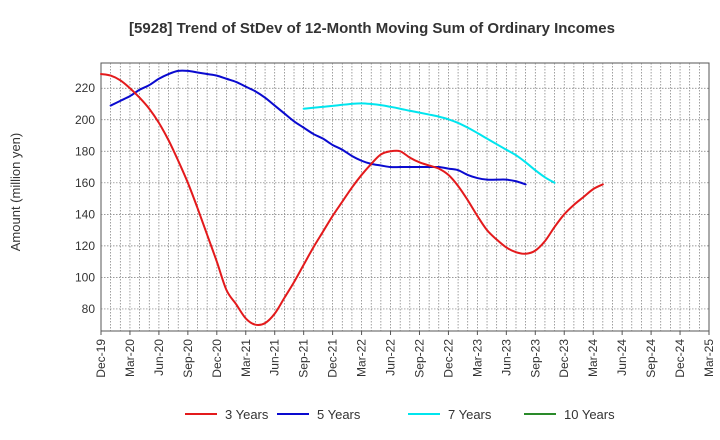 The height and width of the screenshot is (440, 720). What do you see at coordinates (85, 120) in the screenshot?
I see `y-tick-label: 200` at bounding box center [85, 120].